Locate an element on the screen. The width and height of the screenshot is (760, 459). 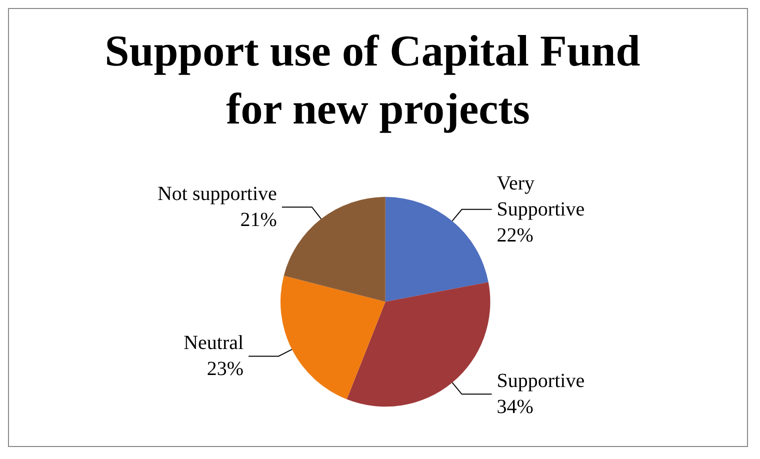
data-label: 23% is located at coordinates (225, 369).